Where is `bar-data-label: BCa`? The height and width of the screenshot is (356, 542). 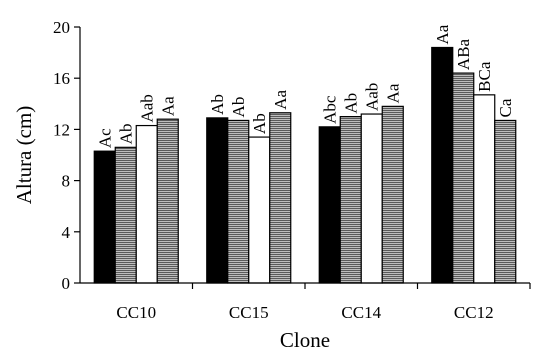
bar-data-label: BCa is located at coordinates (484, 76).